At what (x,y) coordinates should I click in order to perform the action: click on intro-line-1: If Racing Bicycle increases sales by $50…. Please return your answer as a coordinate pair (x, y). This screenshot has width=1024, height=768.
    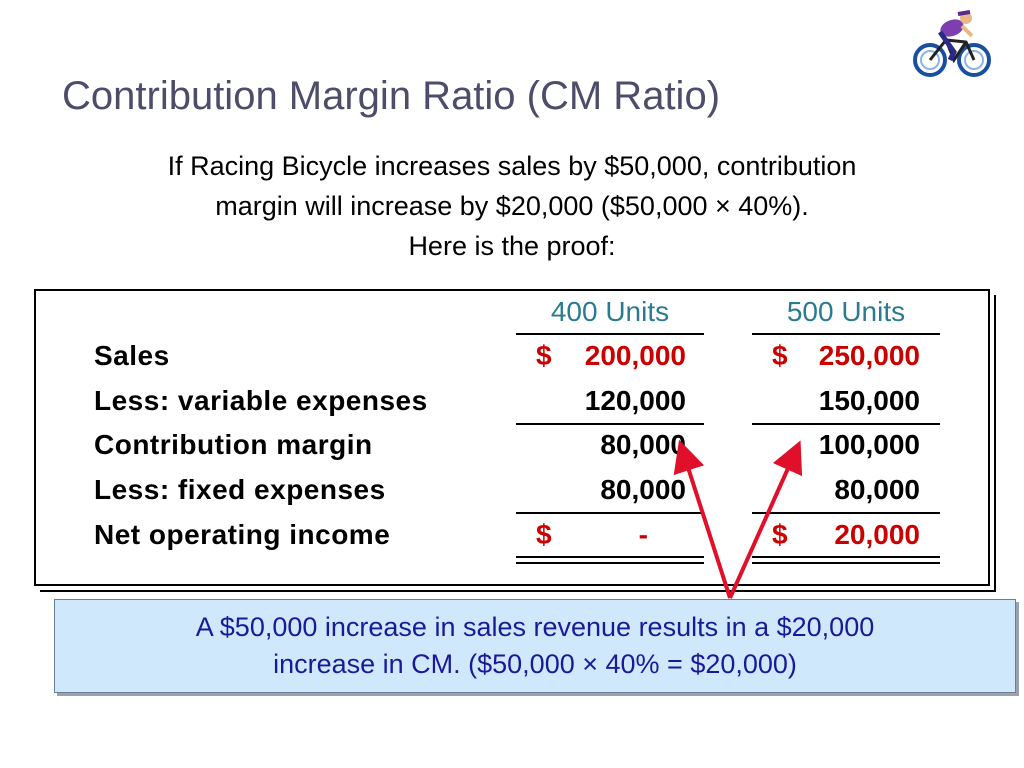
    Looking at the image, I should click on (512, 166).